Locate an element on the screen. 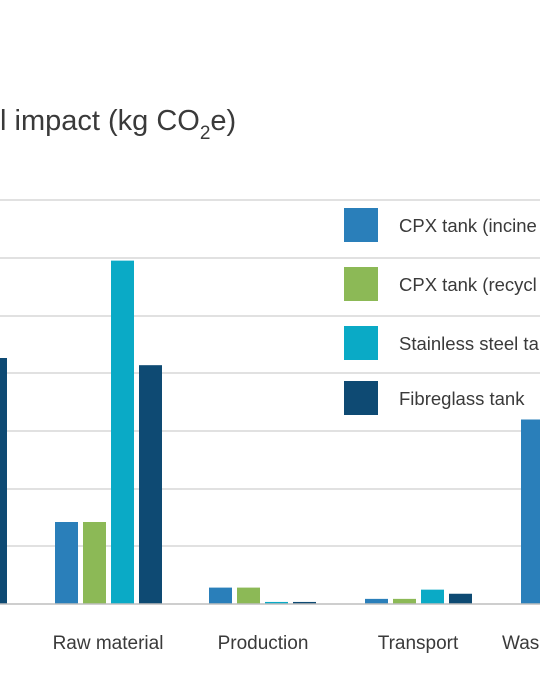 The width and height of the screenshot is (540, 700). x-tick-label: Production is located at coordinates (263, 643).